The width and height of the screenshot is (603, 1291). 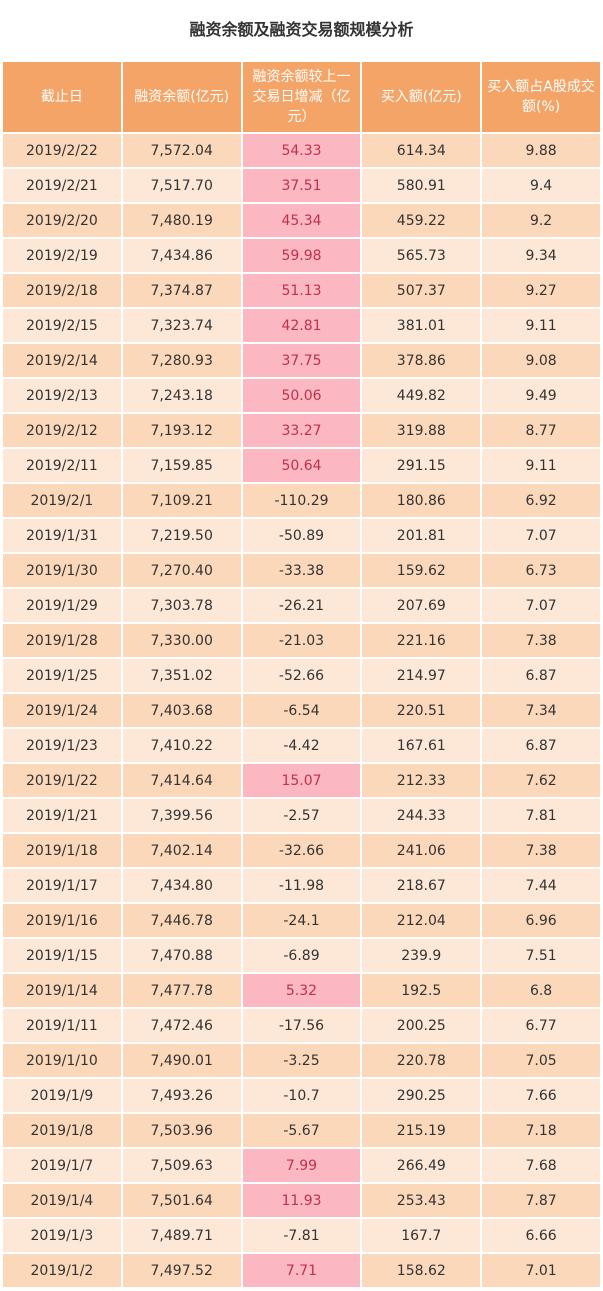 I want to click on table-cell: 7.44, so click(x=541, y=885).